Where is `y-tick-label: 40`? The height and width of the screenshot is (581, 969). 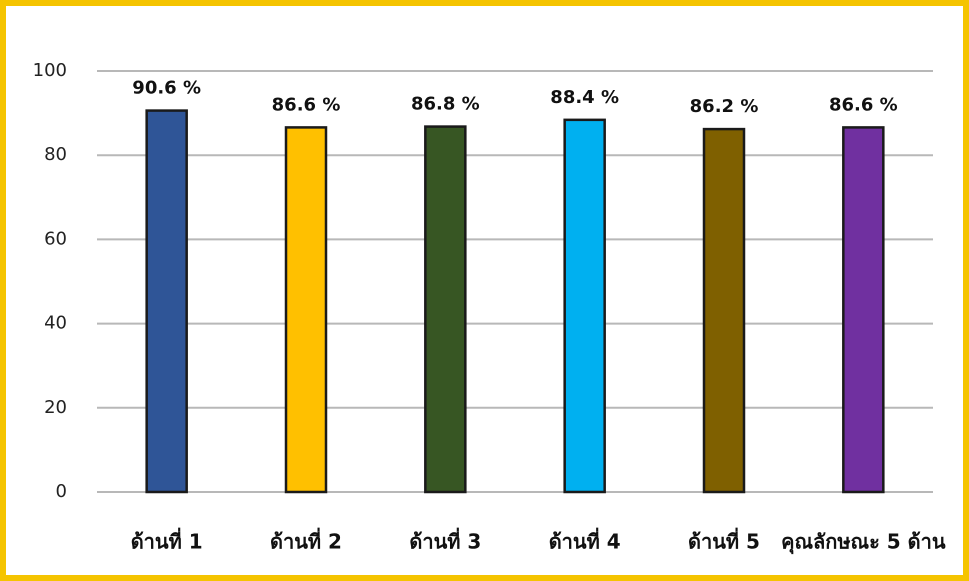 y-tick-label: 40 is located at coordinates (55, 323).